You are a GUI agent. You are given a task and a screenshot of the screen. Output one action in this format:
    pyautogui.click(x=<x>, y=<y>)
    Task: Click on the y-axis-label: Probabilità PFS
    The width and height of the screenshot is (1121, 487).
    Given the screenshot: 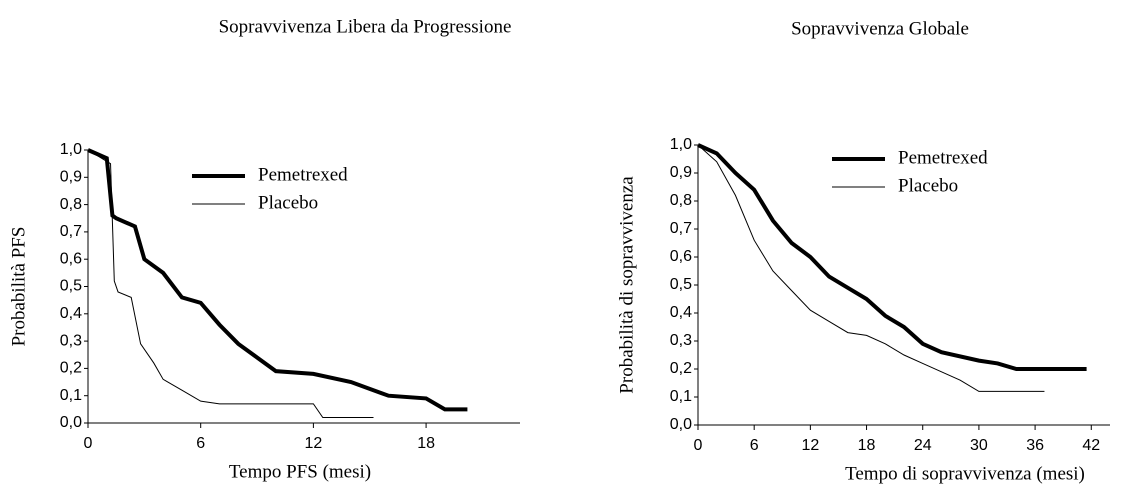 What is the action you would take?
    pyautogui.click(x=18, y=287)
    